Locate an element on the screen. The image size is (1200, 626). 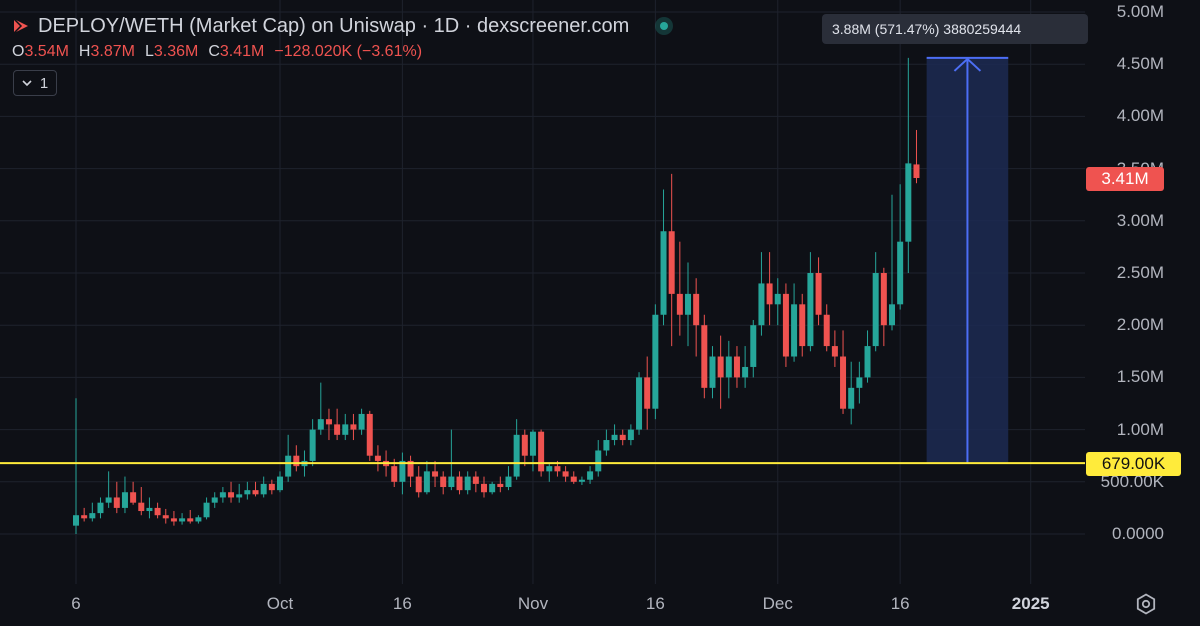
indicator-count: 1 is located at coordinates (44, 83).